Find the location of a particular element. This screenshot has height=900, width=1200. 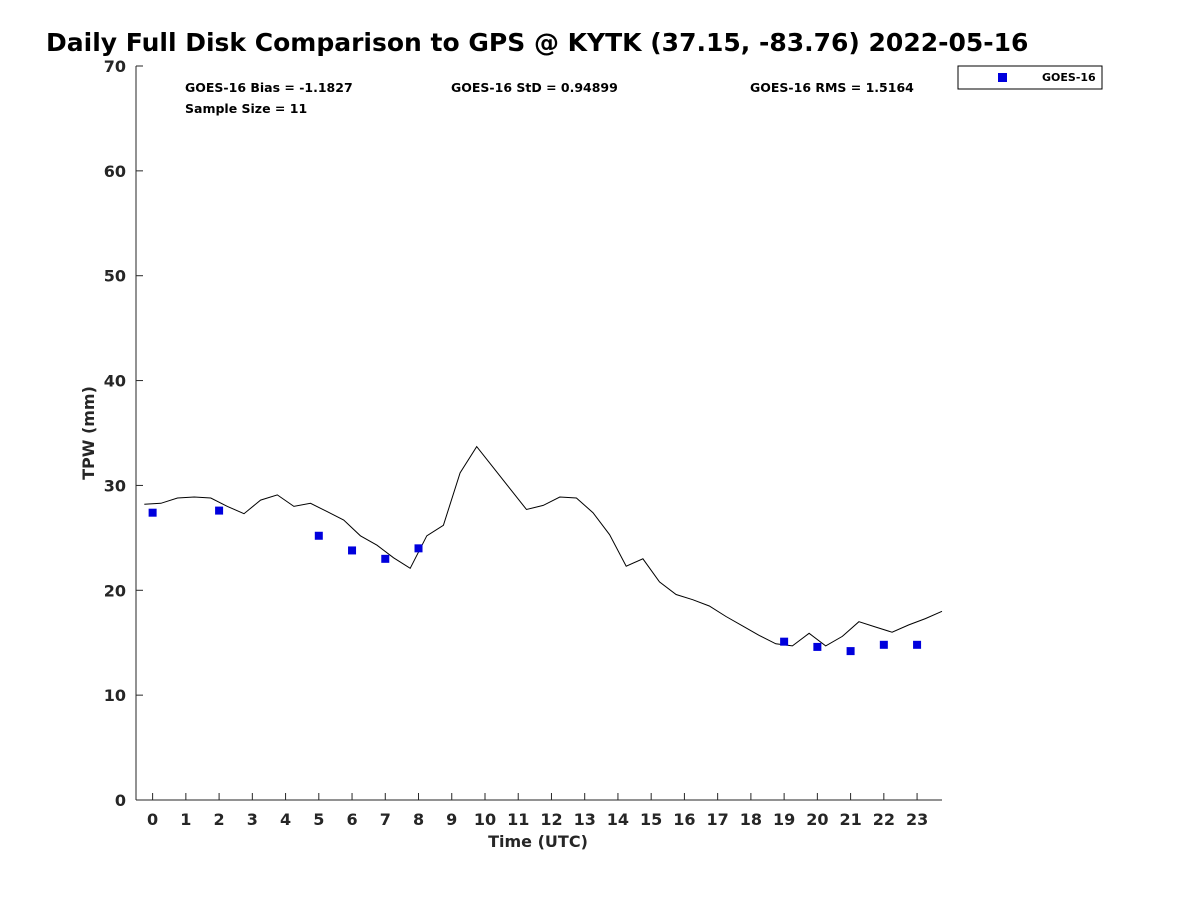

x-tick-label: 9 is located at coordinates (451, 819).